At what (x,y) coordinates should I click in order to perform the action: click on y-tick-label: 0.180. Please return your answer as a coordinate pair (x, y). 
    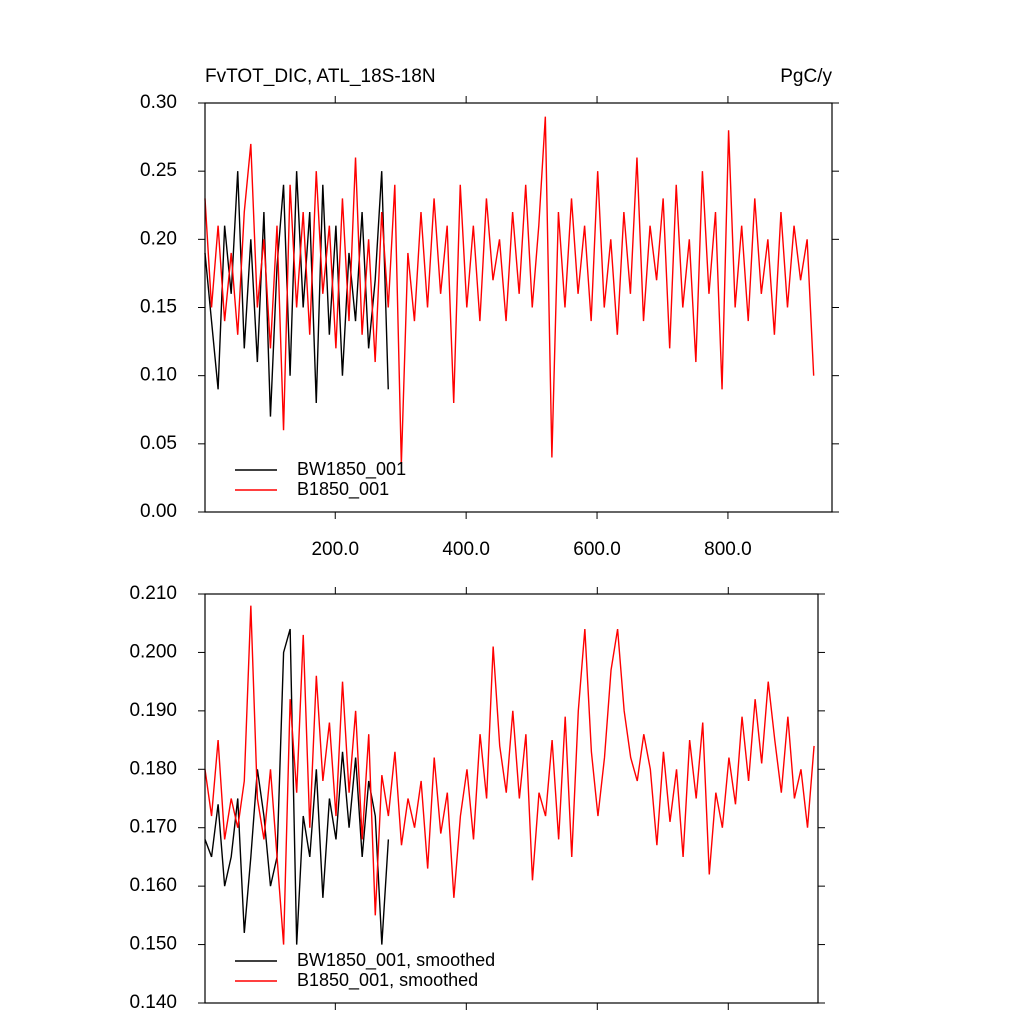
    Looking at the image, I should click on (153, 768).